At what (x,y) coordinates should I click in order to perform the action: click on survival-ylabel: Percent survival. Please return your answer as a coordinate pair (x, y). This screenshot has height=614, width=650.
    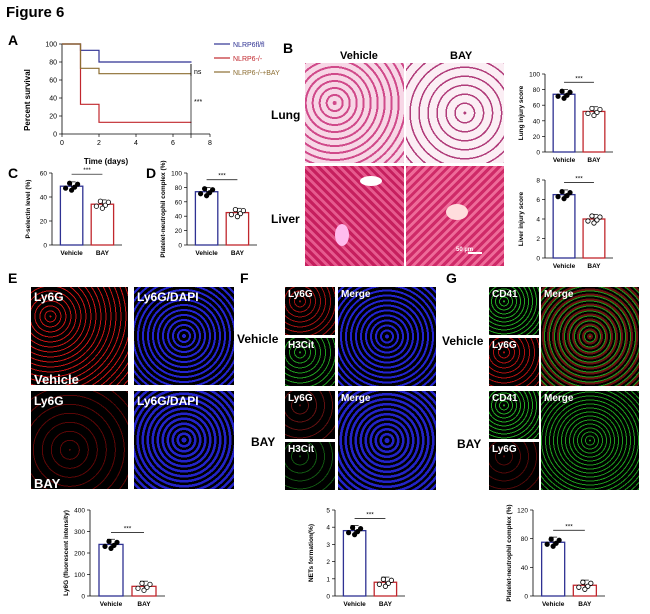
    Looking at the image, I should click on (27, 100).